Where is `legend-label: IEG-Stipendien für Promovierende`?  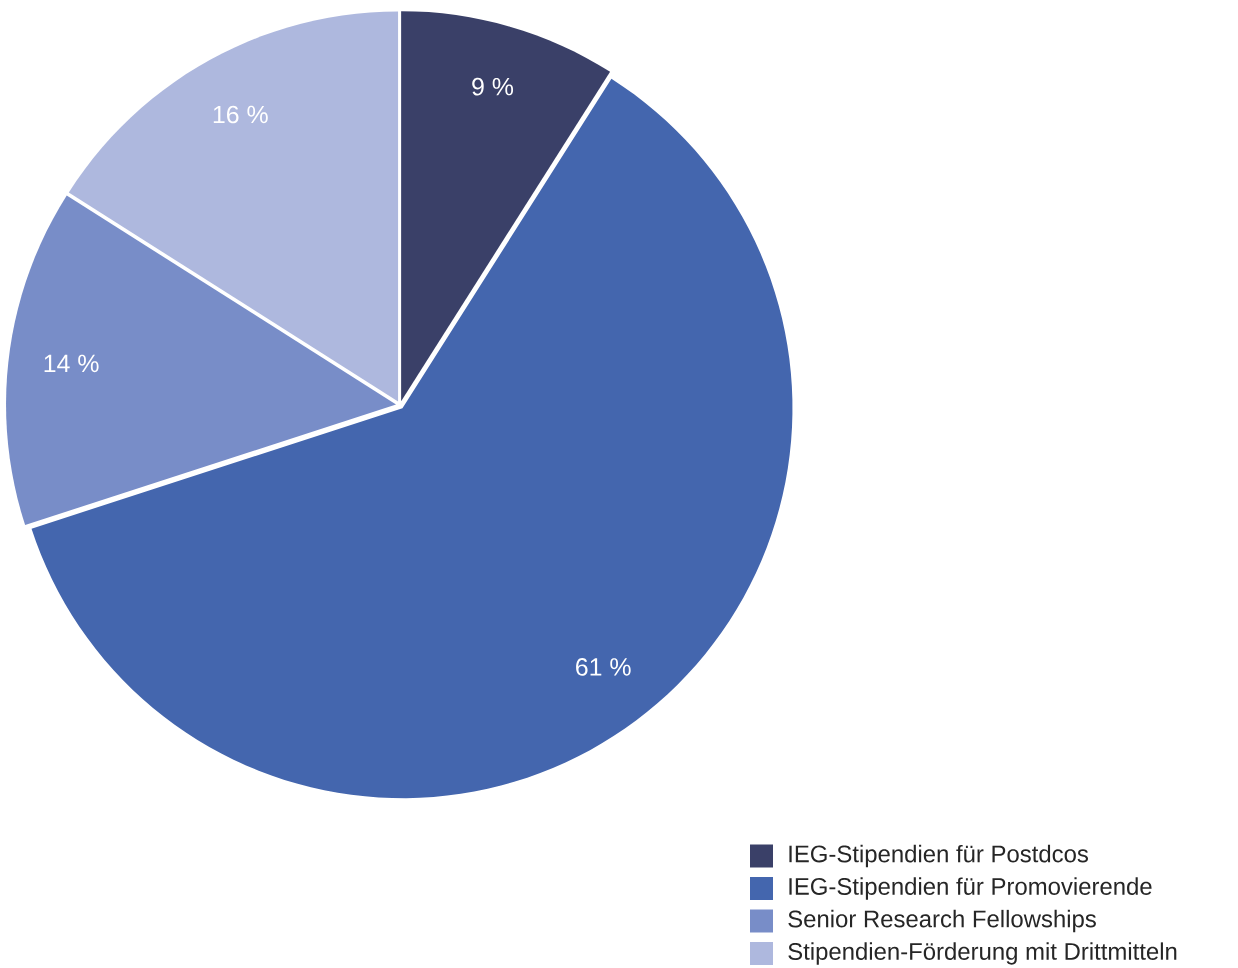
legend-label: IEG-Stipendien für Promovierende is located at coordinates (970, 888).